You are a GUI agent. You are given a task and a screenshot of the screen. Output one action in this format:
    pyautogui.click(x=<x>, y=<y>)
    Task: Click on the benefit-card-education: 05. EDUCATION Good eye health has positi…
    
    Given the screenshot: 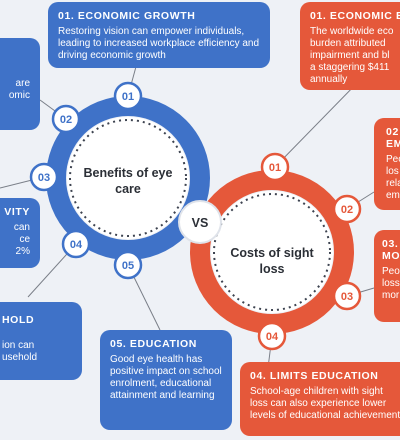 What is the action you would take?
    pyautogui.click(x=166, y=380)
    